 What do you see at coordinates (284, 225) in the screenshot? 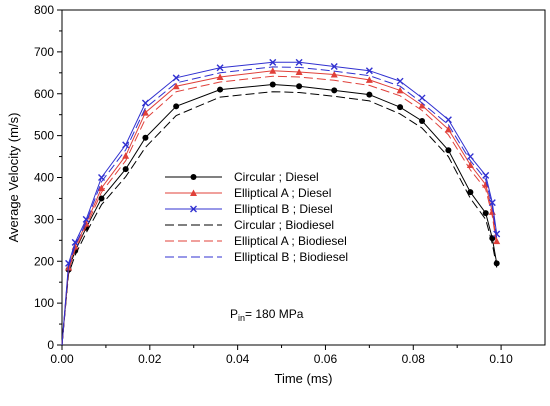
I see `legend-label: Circular ; Biodiesel` at bounding box center [284, 225].